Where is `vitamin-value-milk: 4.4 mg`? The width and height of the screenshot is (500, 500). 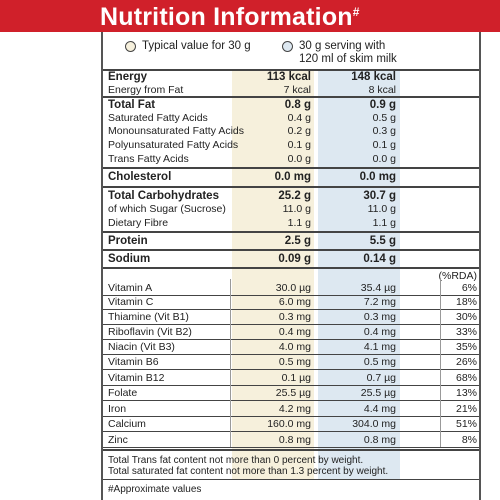
vitamin-value-milk: 4.4 mg is located at coordinates (379, 409).